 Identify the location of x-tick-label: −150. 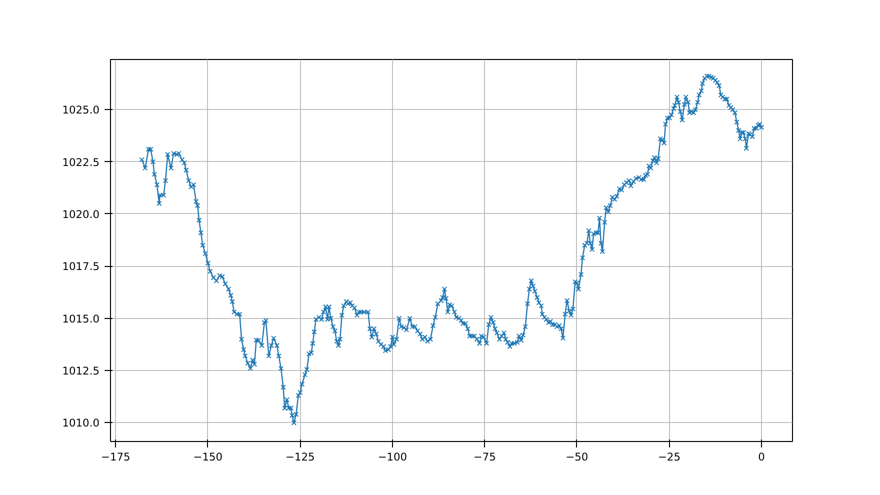
(208, 457).